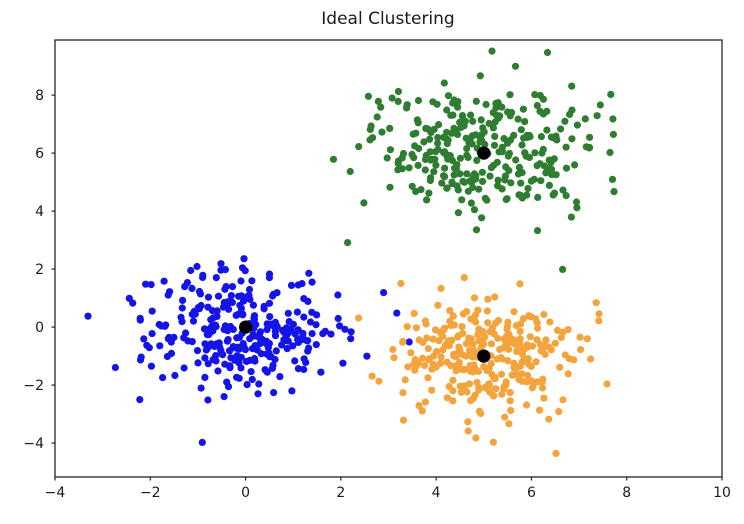  Describe the element at coordinates (245, 493) in the screenshot. I see `x-tick-label: 0` at that location.